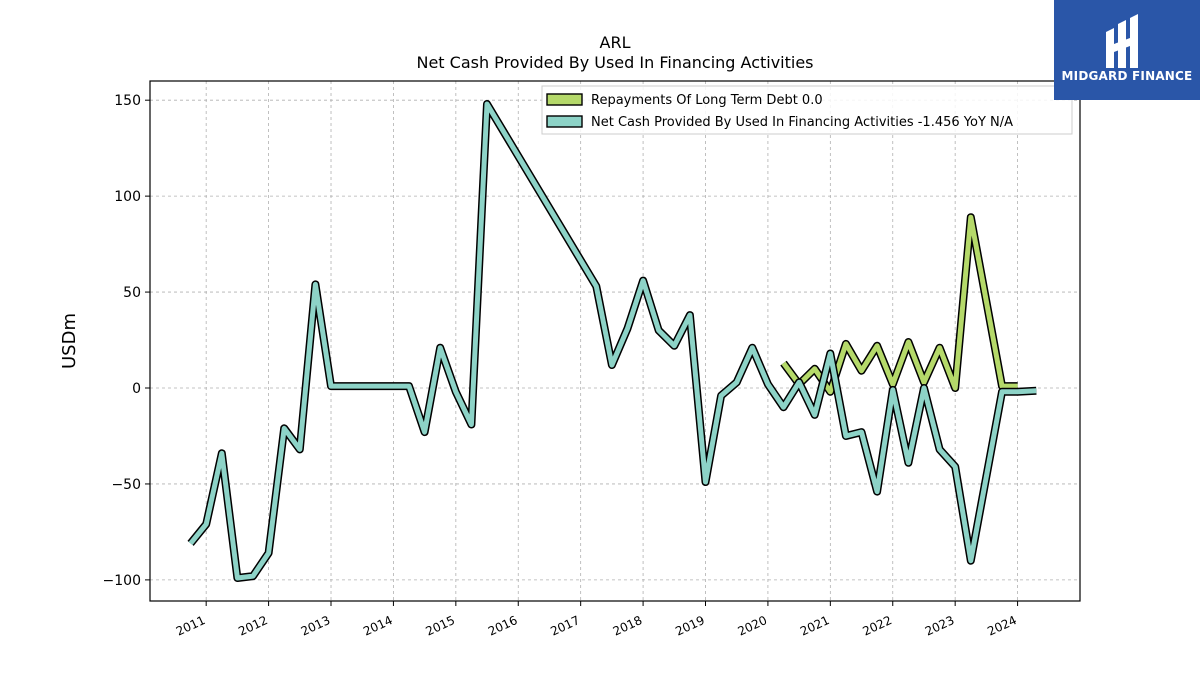 Image resolution: width=1200 pixels, height=675 pixels. What do you see at coordinates (253, 626) in the screenshot?
I see `x-tick-label: 2012` at bounding box center [253, 626].